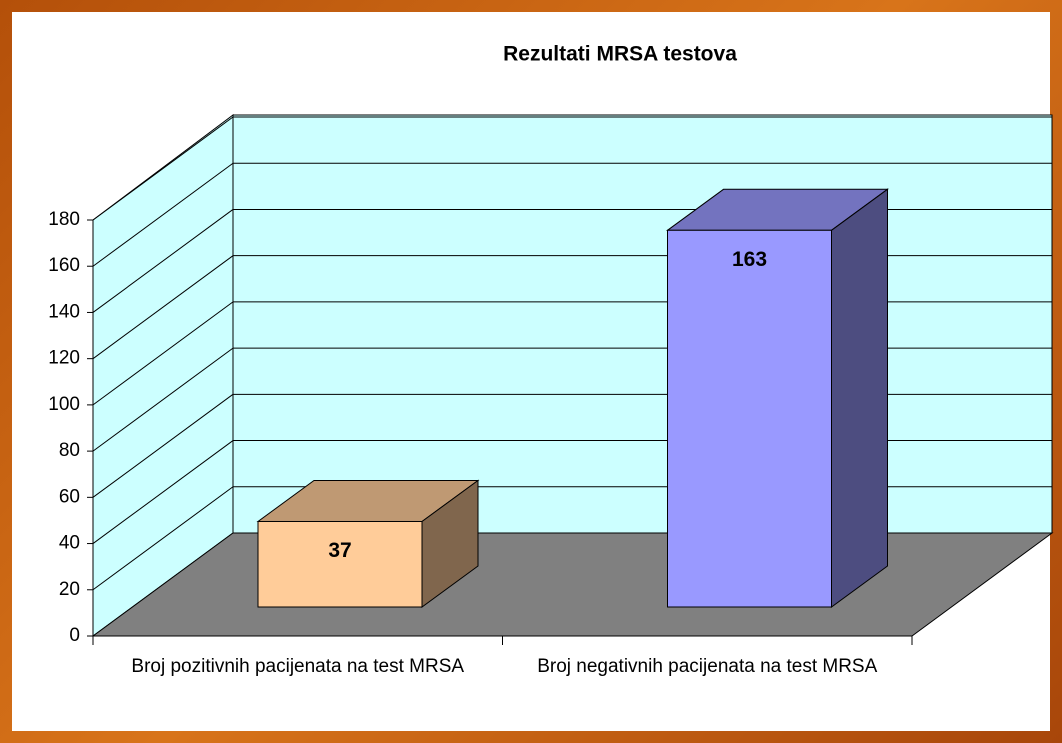  What do you see at coordinates (339, 550) in the screenshot?
I see `data-label: 37` at bounding box center [339, 550].